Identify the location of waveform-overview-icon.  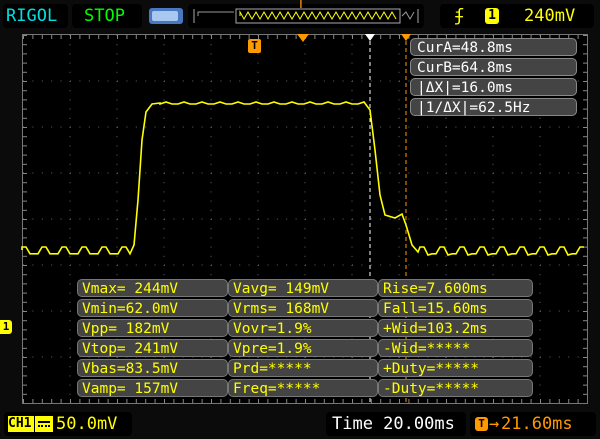
(306, 16).